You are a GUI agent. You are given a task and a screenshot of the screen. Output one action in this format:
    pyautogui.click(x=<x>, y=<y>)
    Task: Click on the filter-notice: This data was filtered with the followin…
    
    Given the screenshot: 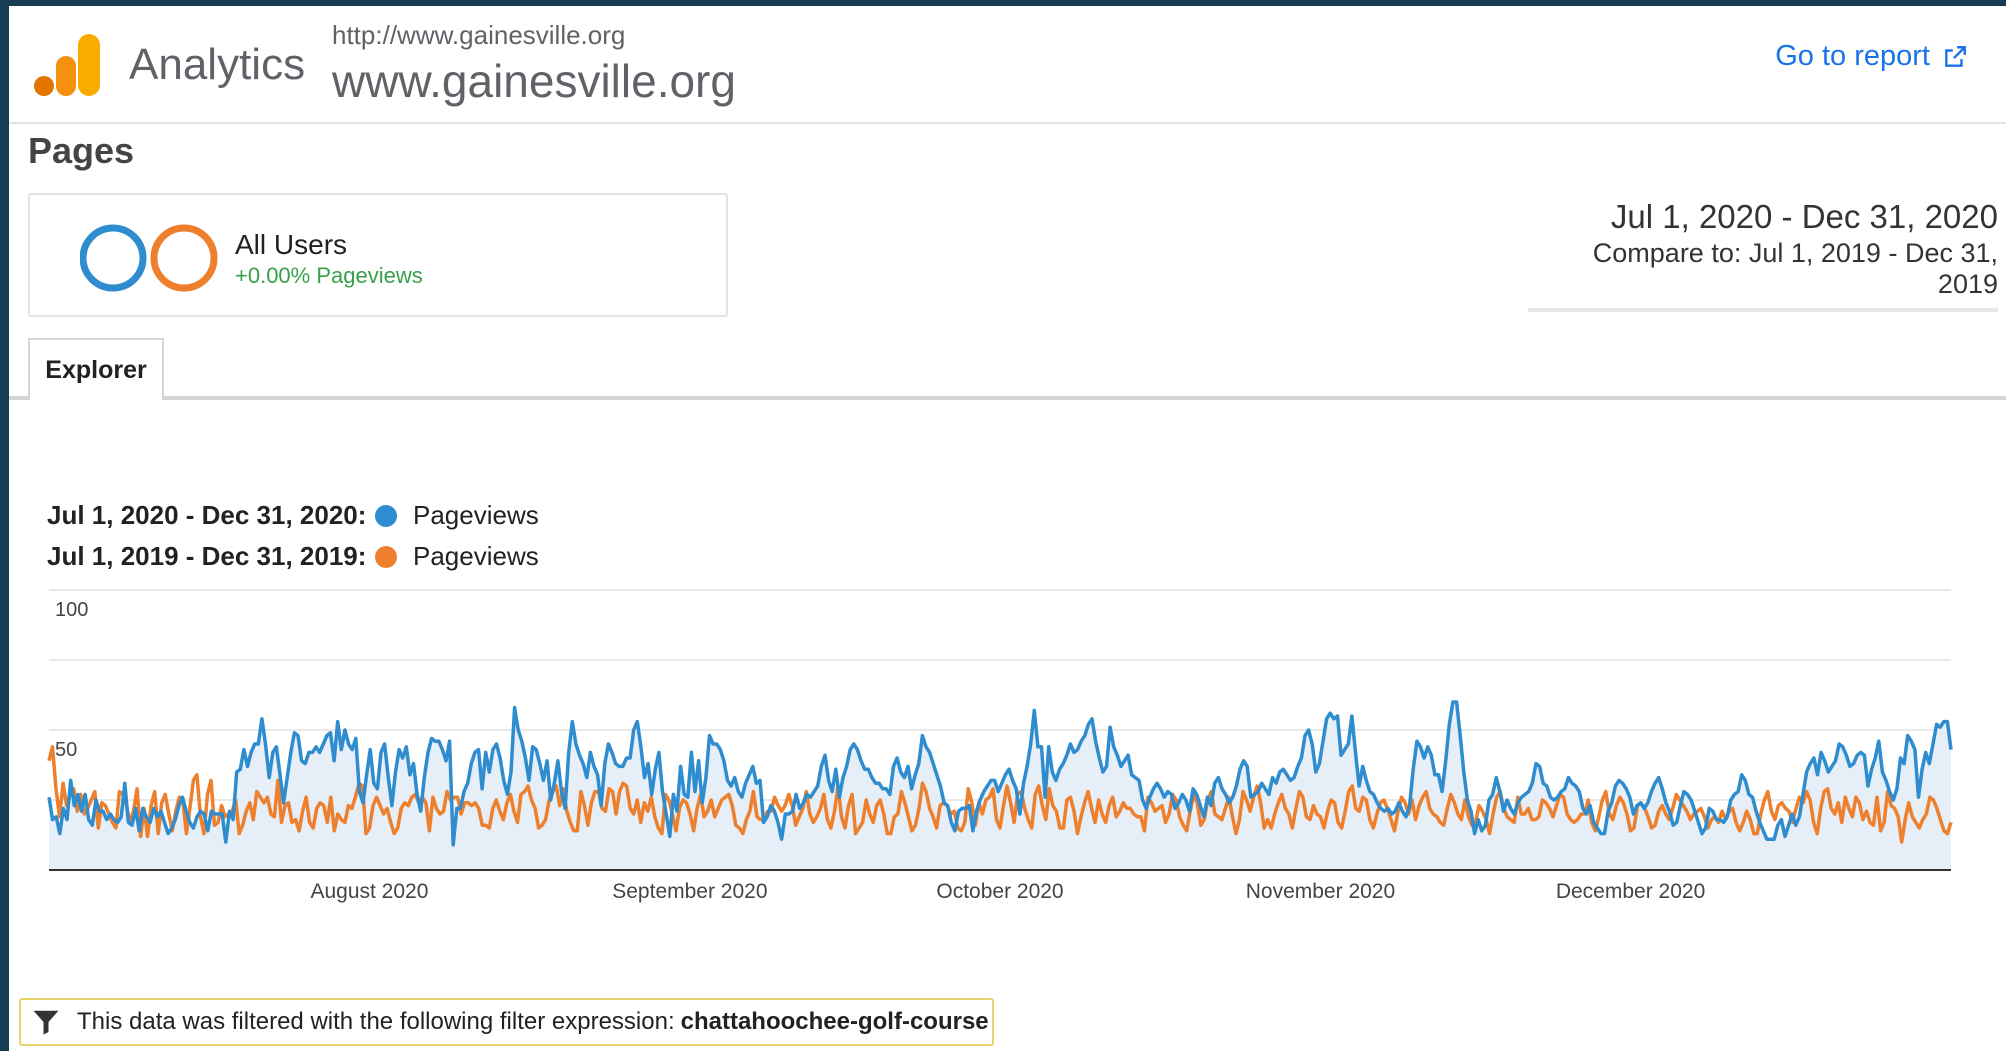 What is the action you would take?
    pyautogui.click(x=506, y=1022)
    